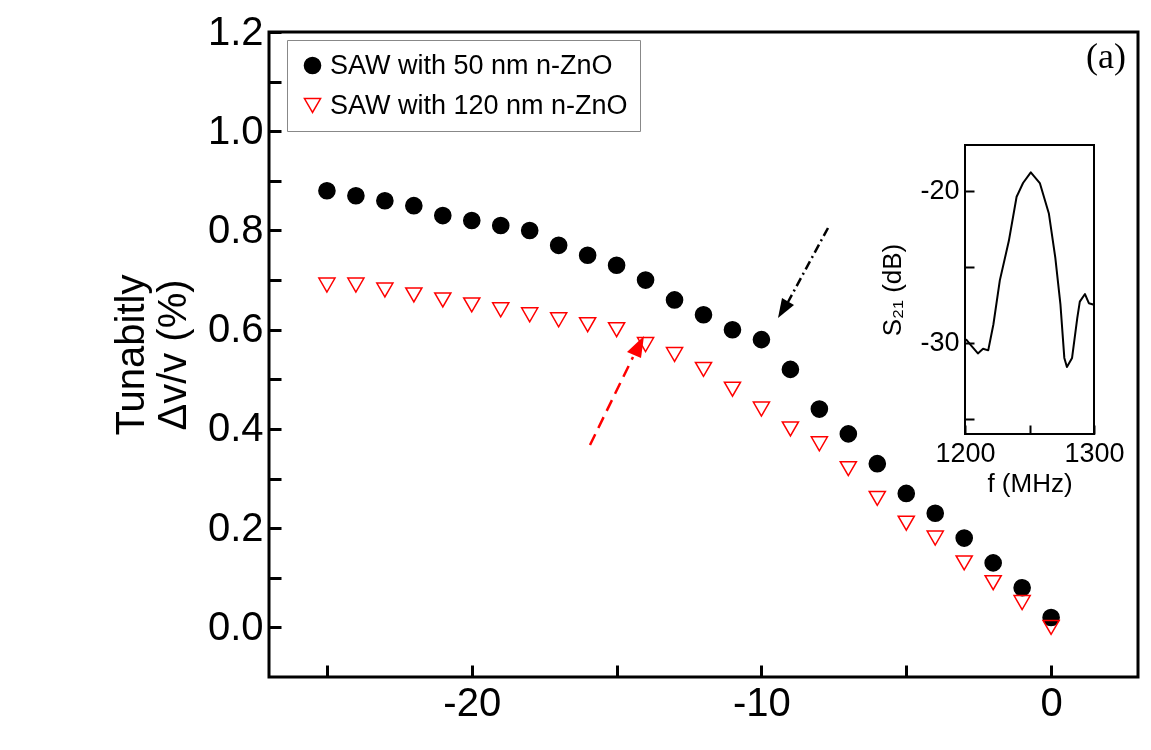  Describe the element at coordinates (235, 30) in the screenshot. I see `y-tick-label: 1.2` at that location.